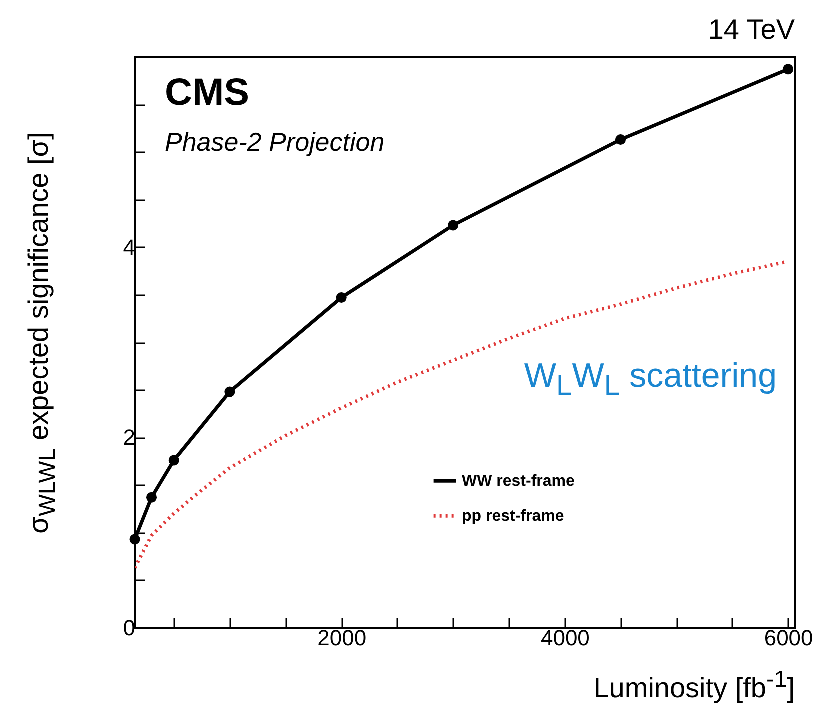 The height and width of the screenshot is (705, 818). I want to click on x-tick-label: 4000, so click(565, 638).